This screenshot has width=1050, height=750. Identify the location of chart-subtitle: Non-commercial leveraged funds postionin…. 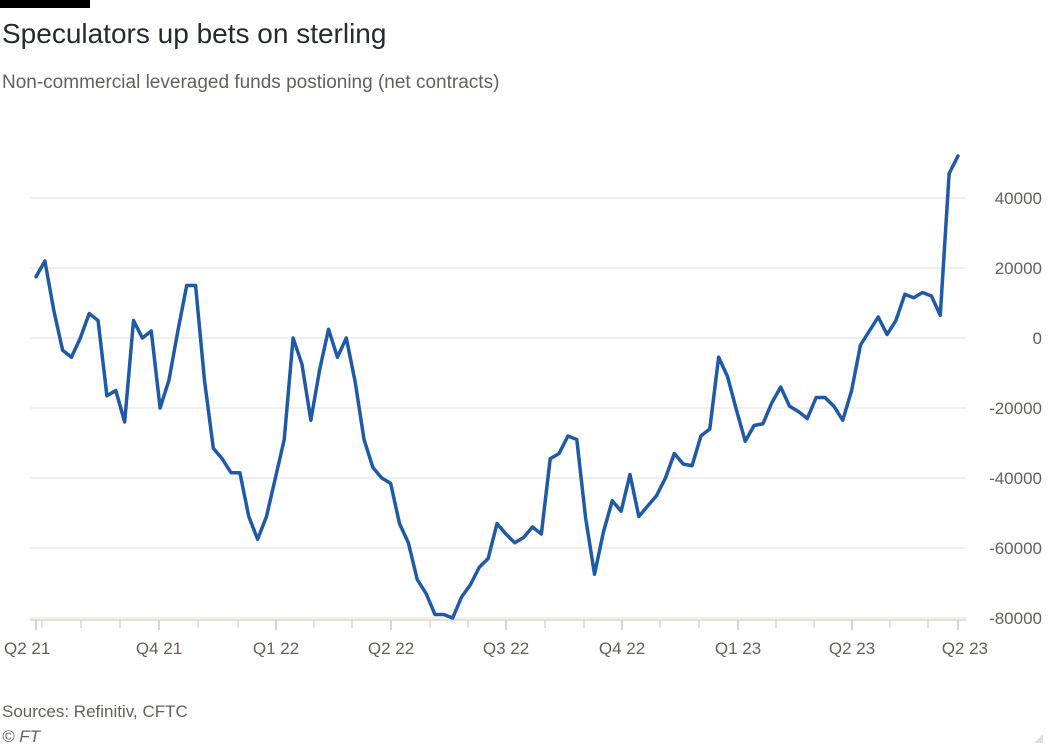
(251, 82).